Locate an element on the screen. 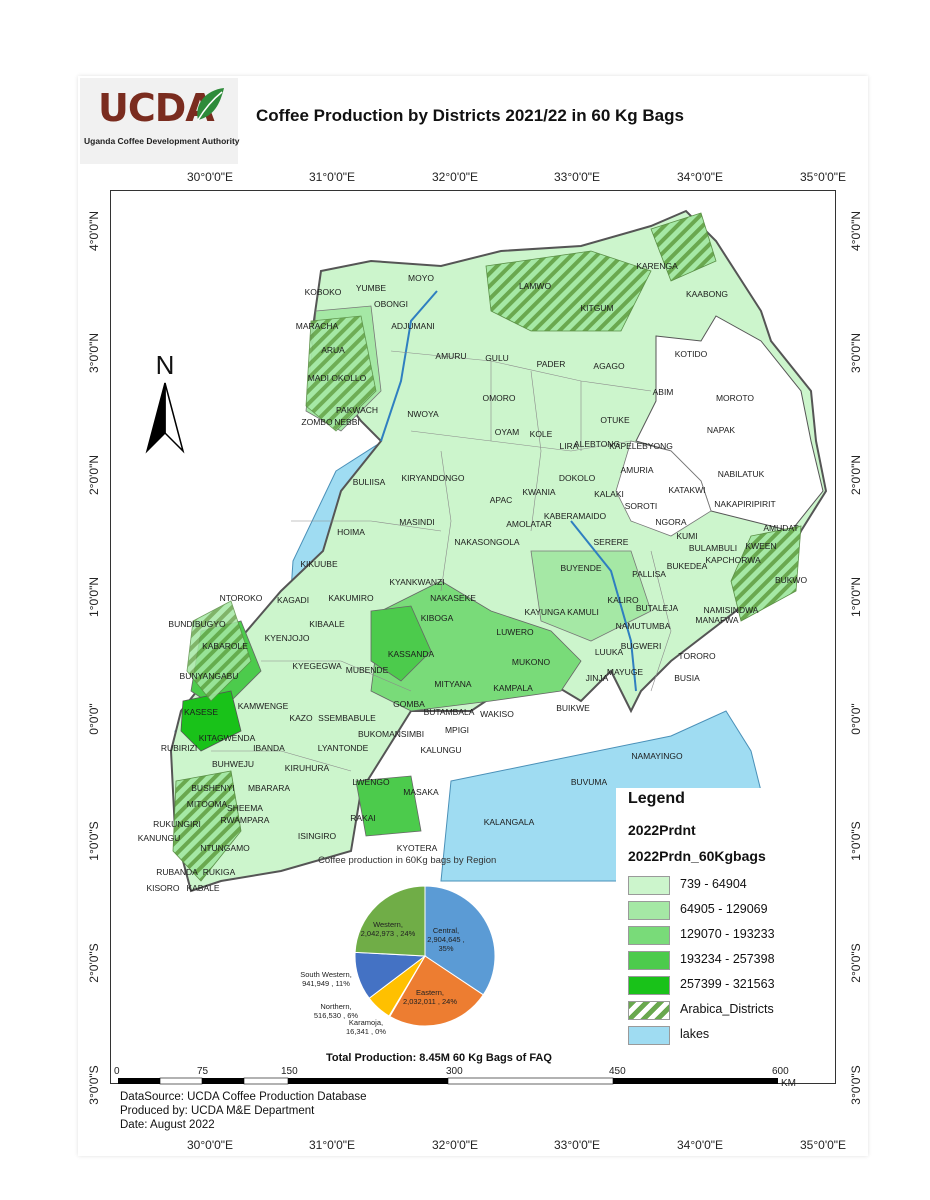  district-label: ADJUMANI is located at coordinates (412, 326).